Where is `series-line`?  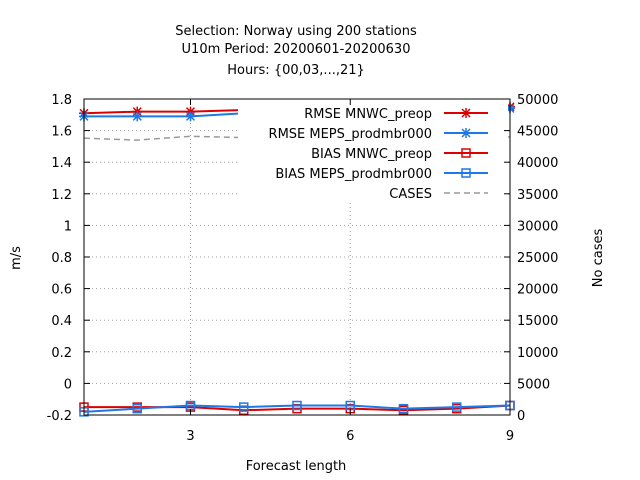
series-line is located at coordinates (297, 408).